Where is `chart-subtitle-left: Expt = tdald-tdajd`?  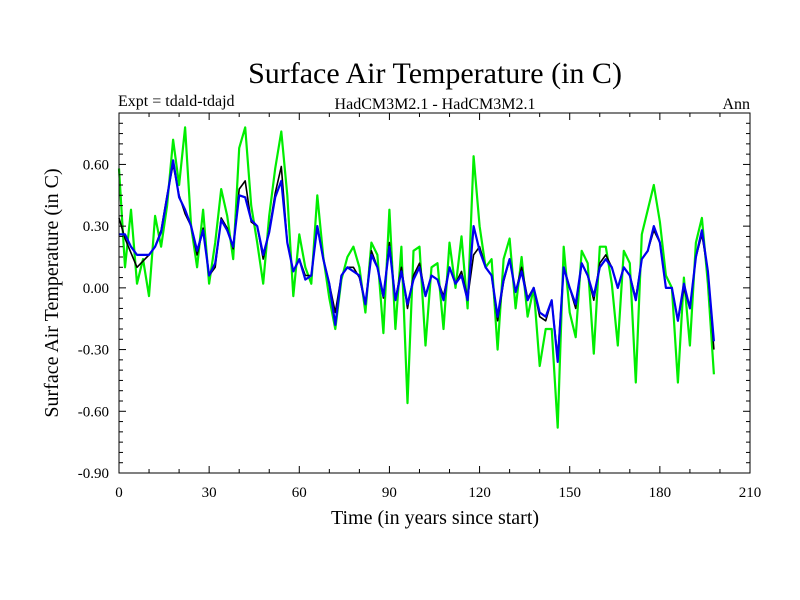
chart-subtitle-left: Expt = tdald-tdajd is located at coordinates (176, 101).